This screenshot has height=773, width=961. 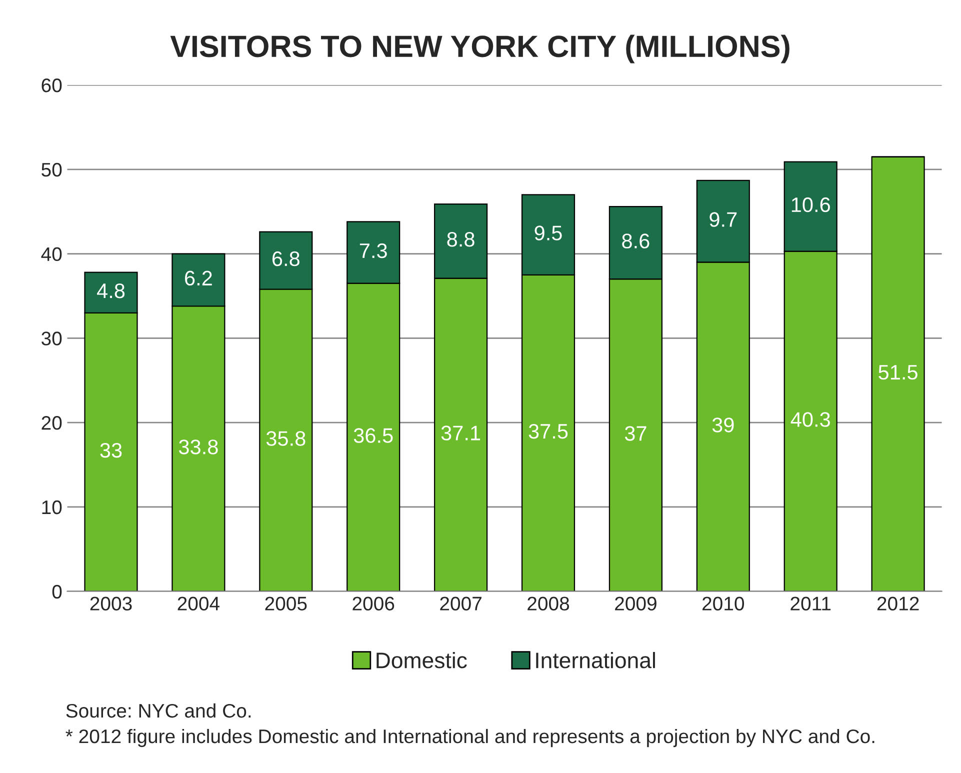 I want to click on data-label: 39, so click(x=723, y=425).